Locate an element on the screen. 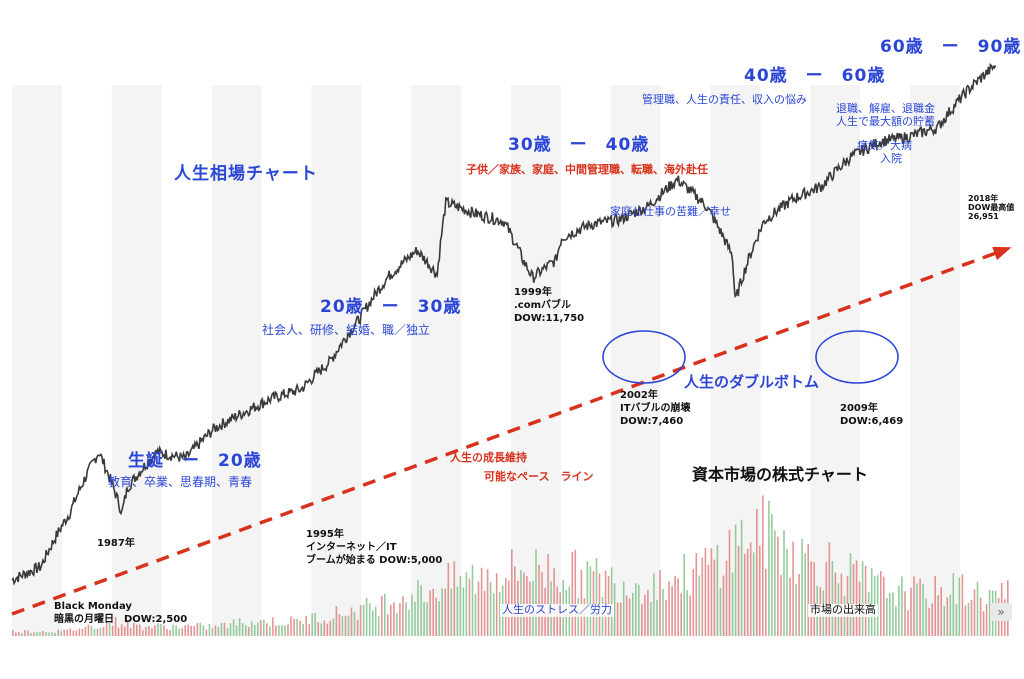  stage5-desc3: 病気／大病 is located at coordinates (884, 145).